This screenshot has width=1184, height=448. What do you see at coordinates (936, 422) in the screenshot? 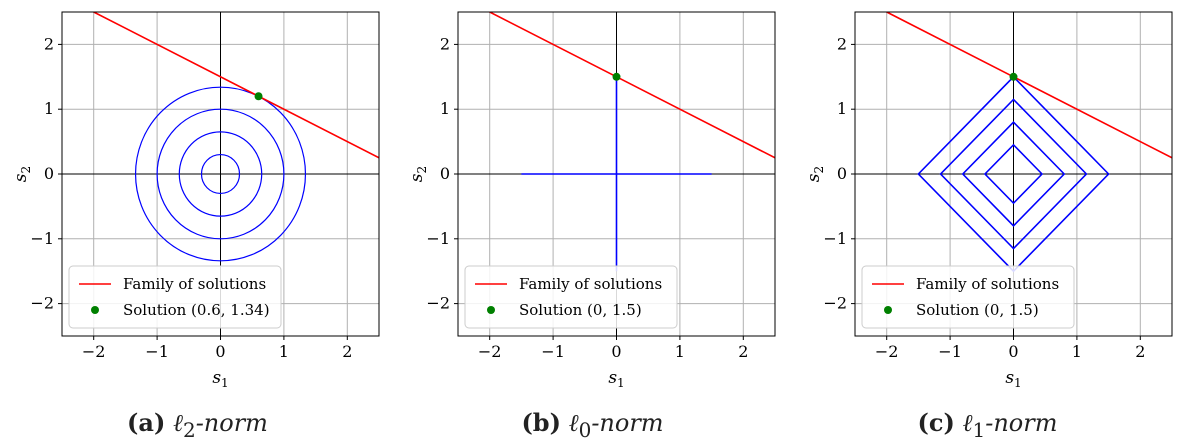
I see `caption-c-label: (c)` at bounding box center [936, 422].